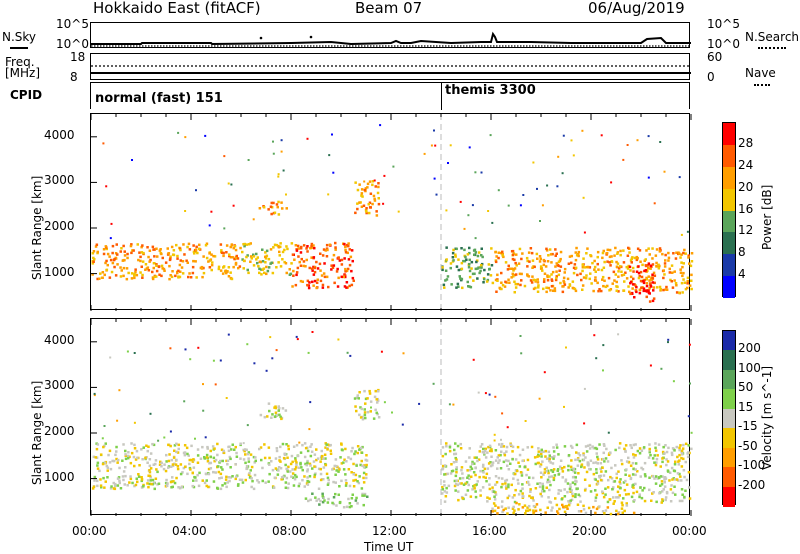  What do you see at coordinates (749, 367) in the screenshot?
I see `colorbar-tick-label: 100` at bounding box center [749, 367].